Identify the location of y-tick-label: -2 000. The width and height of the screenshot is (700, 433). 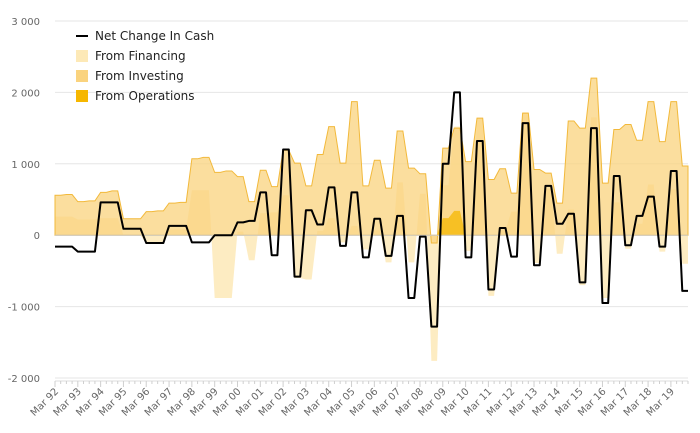
(24, 379).